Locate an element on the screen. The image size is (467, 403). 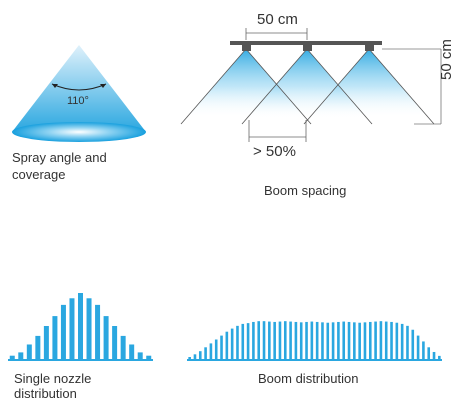
spray-angle-label: 110° is located at coordinates (78, 101).